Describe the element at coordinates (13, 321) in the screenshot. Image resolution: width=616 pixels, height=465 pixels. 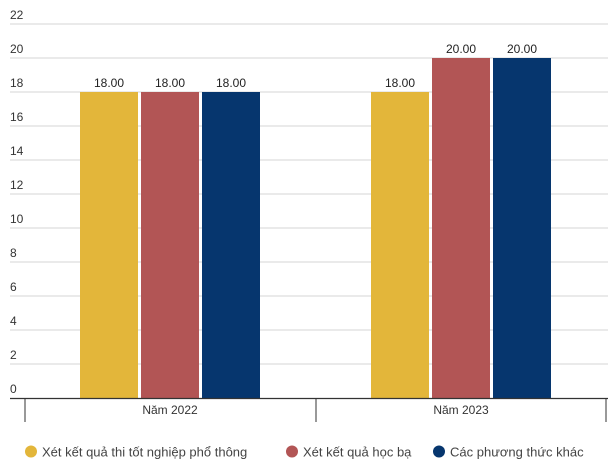
I see `y-tick-label: 4` at that location.